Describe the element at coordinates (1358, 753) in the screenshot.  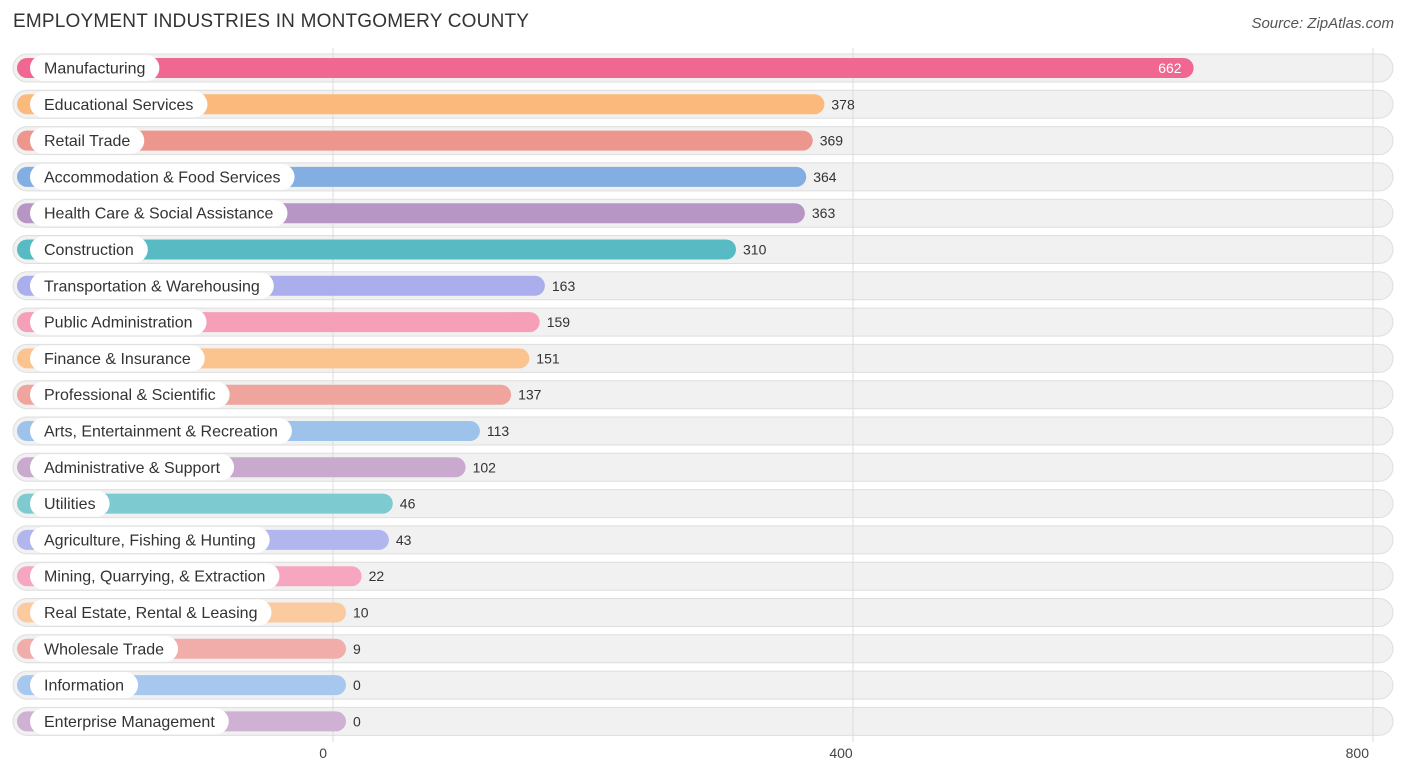
I see `x-tick-label: 800` at that location.